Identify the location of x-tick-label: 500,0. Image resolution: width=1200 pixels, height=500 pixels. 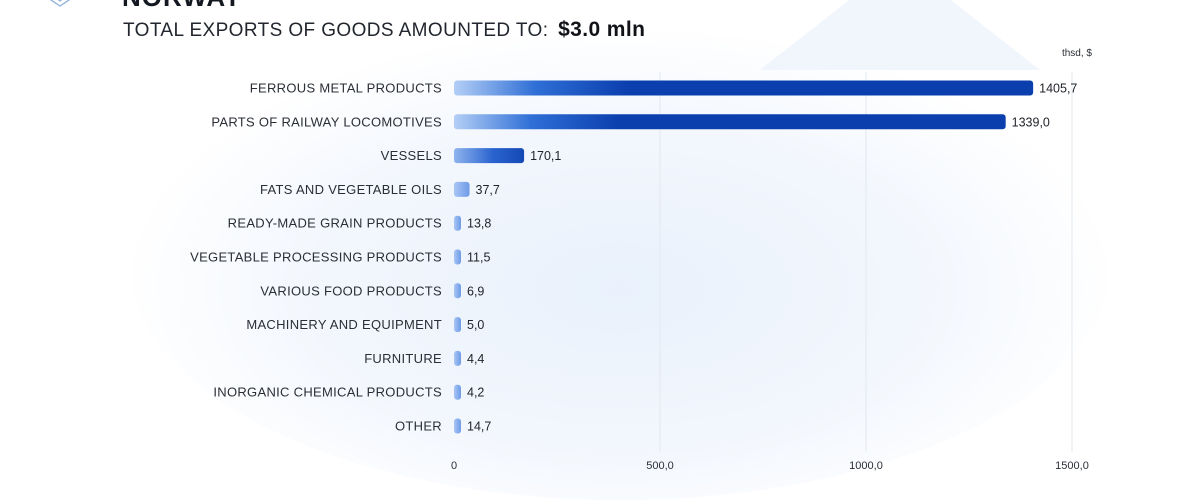
(660, 466).